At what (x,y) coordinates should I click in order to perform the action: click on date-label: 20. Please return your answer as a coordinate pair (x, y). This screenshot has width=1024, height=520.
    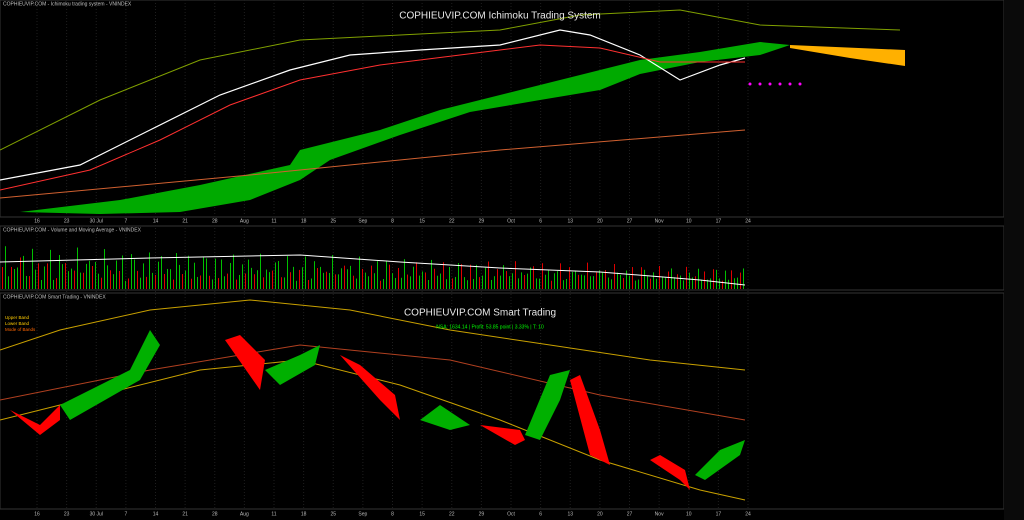
    Looking at the image, I should click on (600, 514).